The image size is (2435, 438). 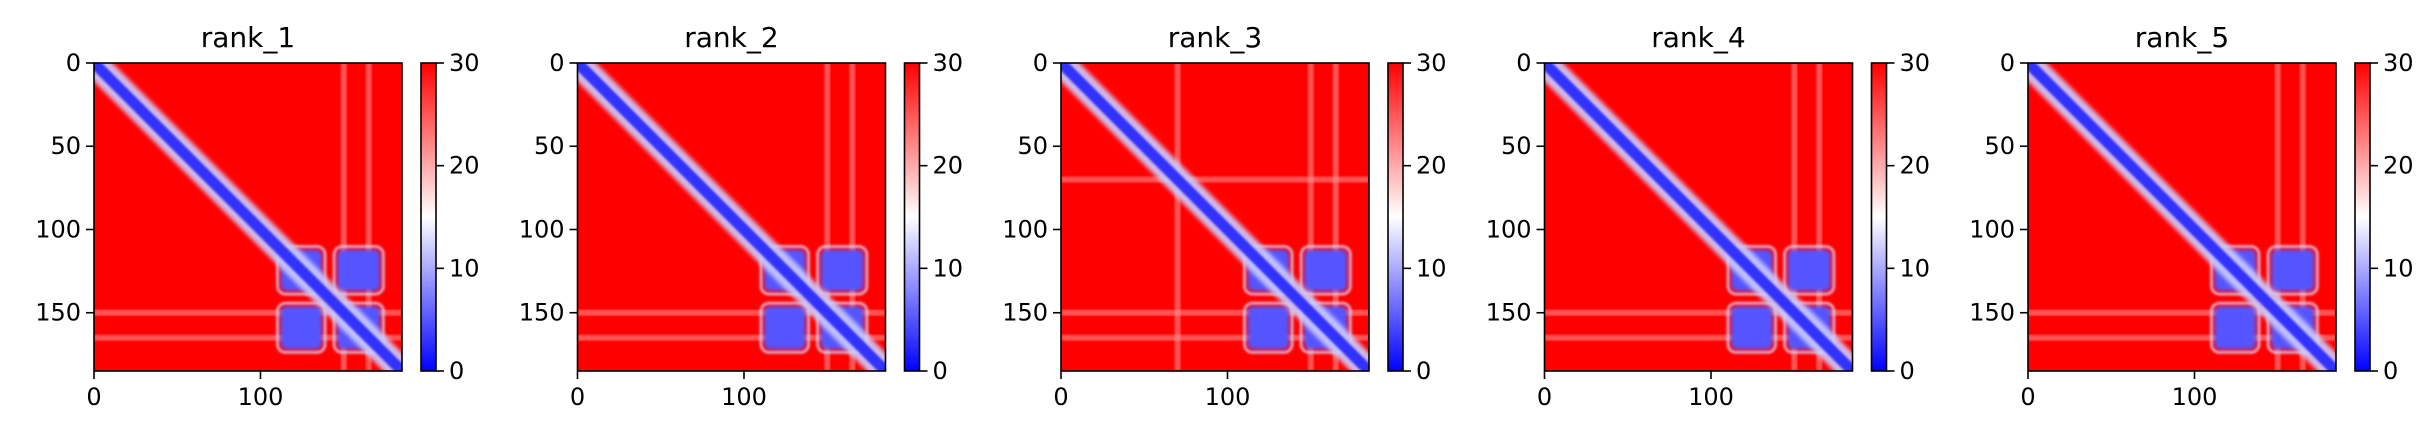 I want to click on panel-title: rank_3, so click(x=1215, y=37).